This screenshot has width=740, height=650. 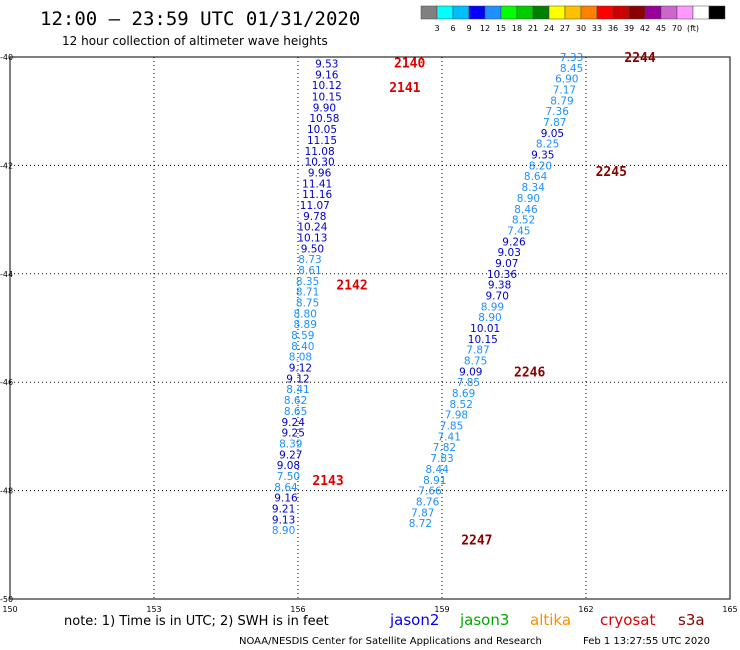 I want to click on y-tick-label: -40, so click(x=6, y=57).